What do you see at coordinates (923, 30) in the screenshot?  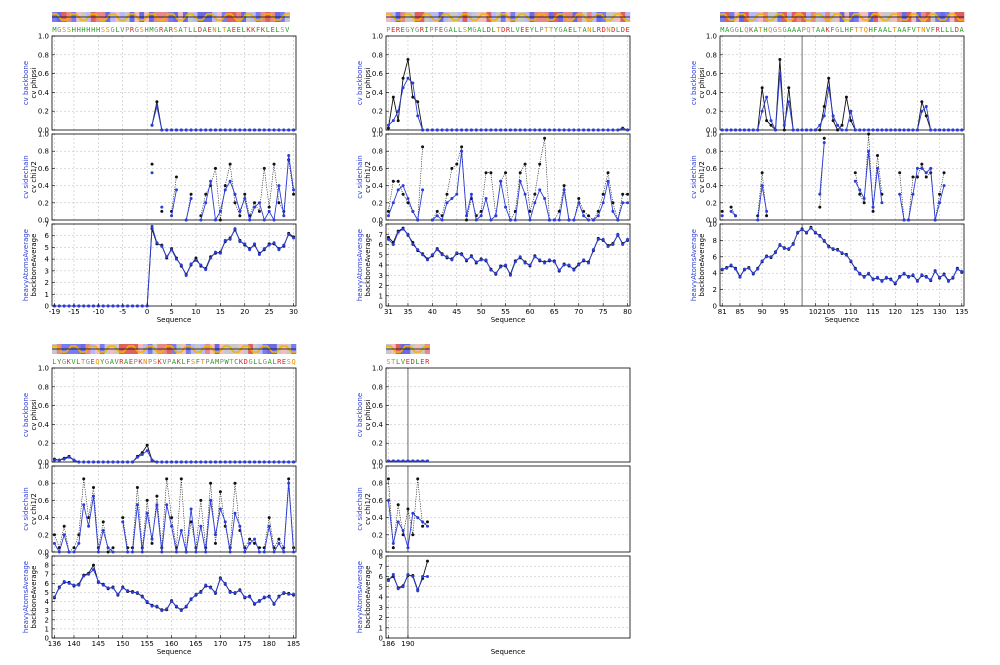 I see `sequence-residue: N` at bounding box center [923, 30].